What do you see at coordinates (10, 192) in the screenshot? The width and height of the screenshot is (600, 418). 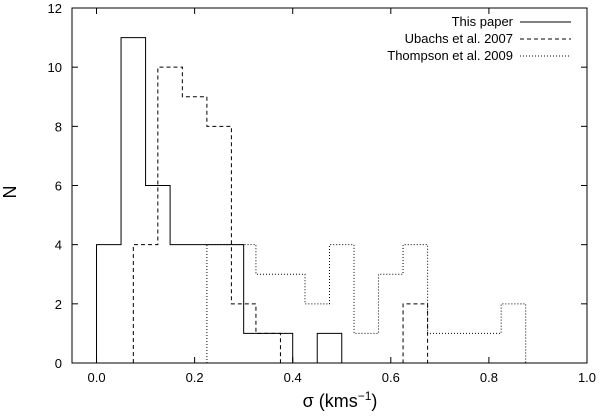 I see `y-axis-label: N` at bounding box center [10, 192].